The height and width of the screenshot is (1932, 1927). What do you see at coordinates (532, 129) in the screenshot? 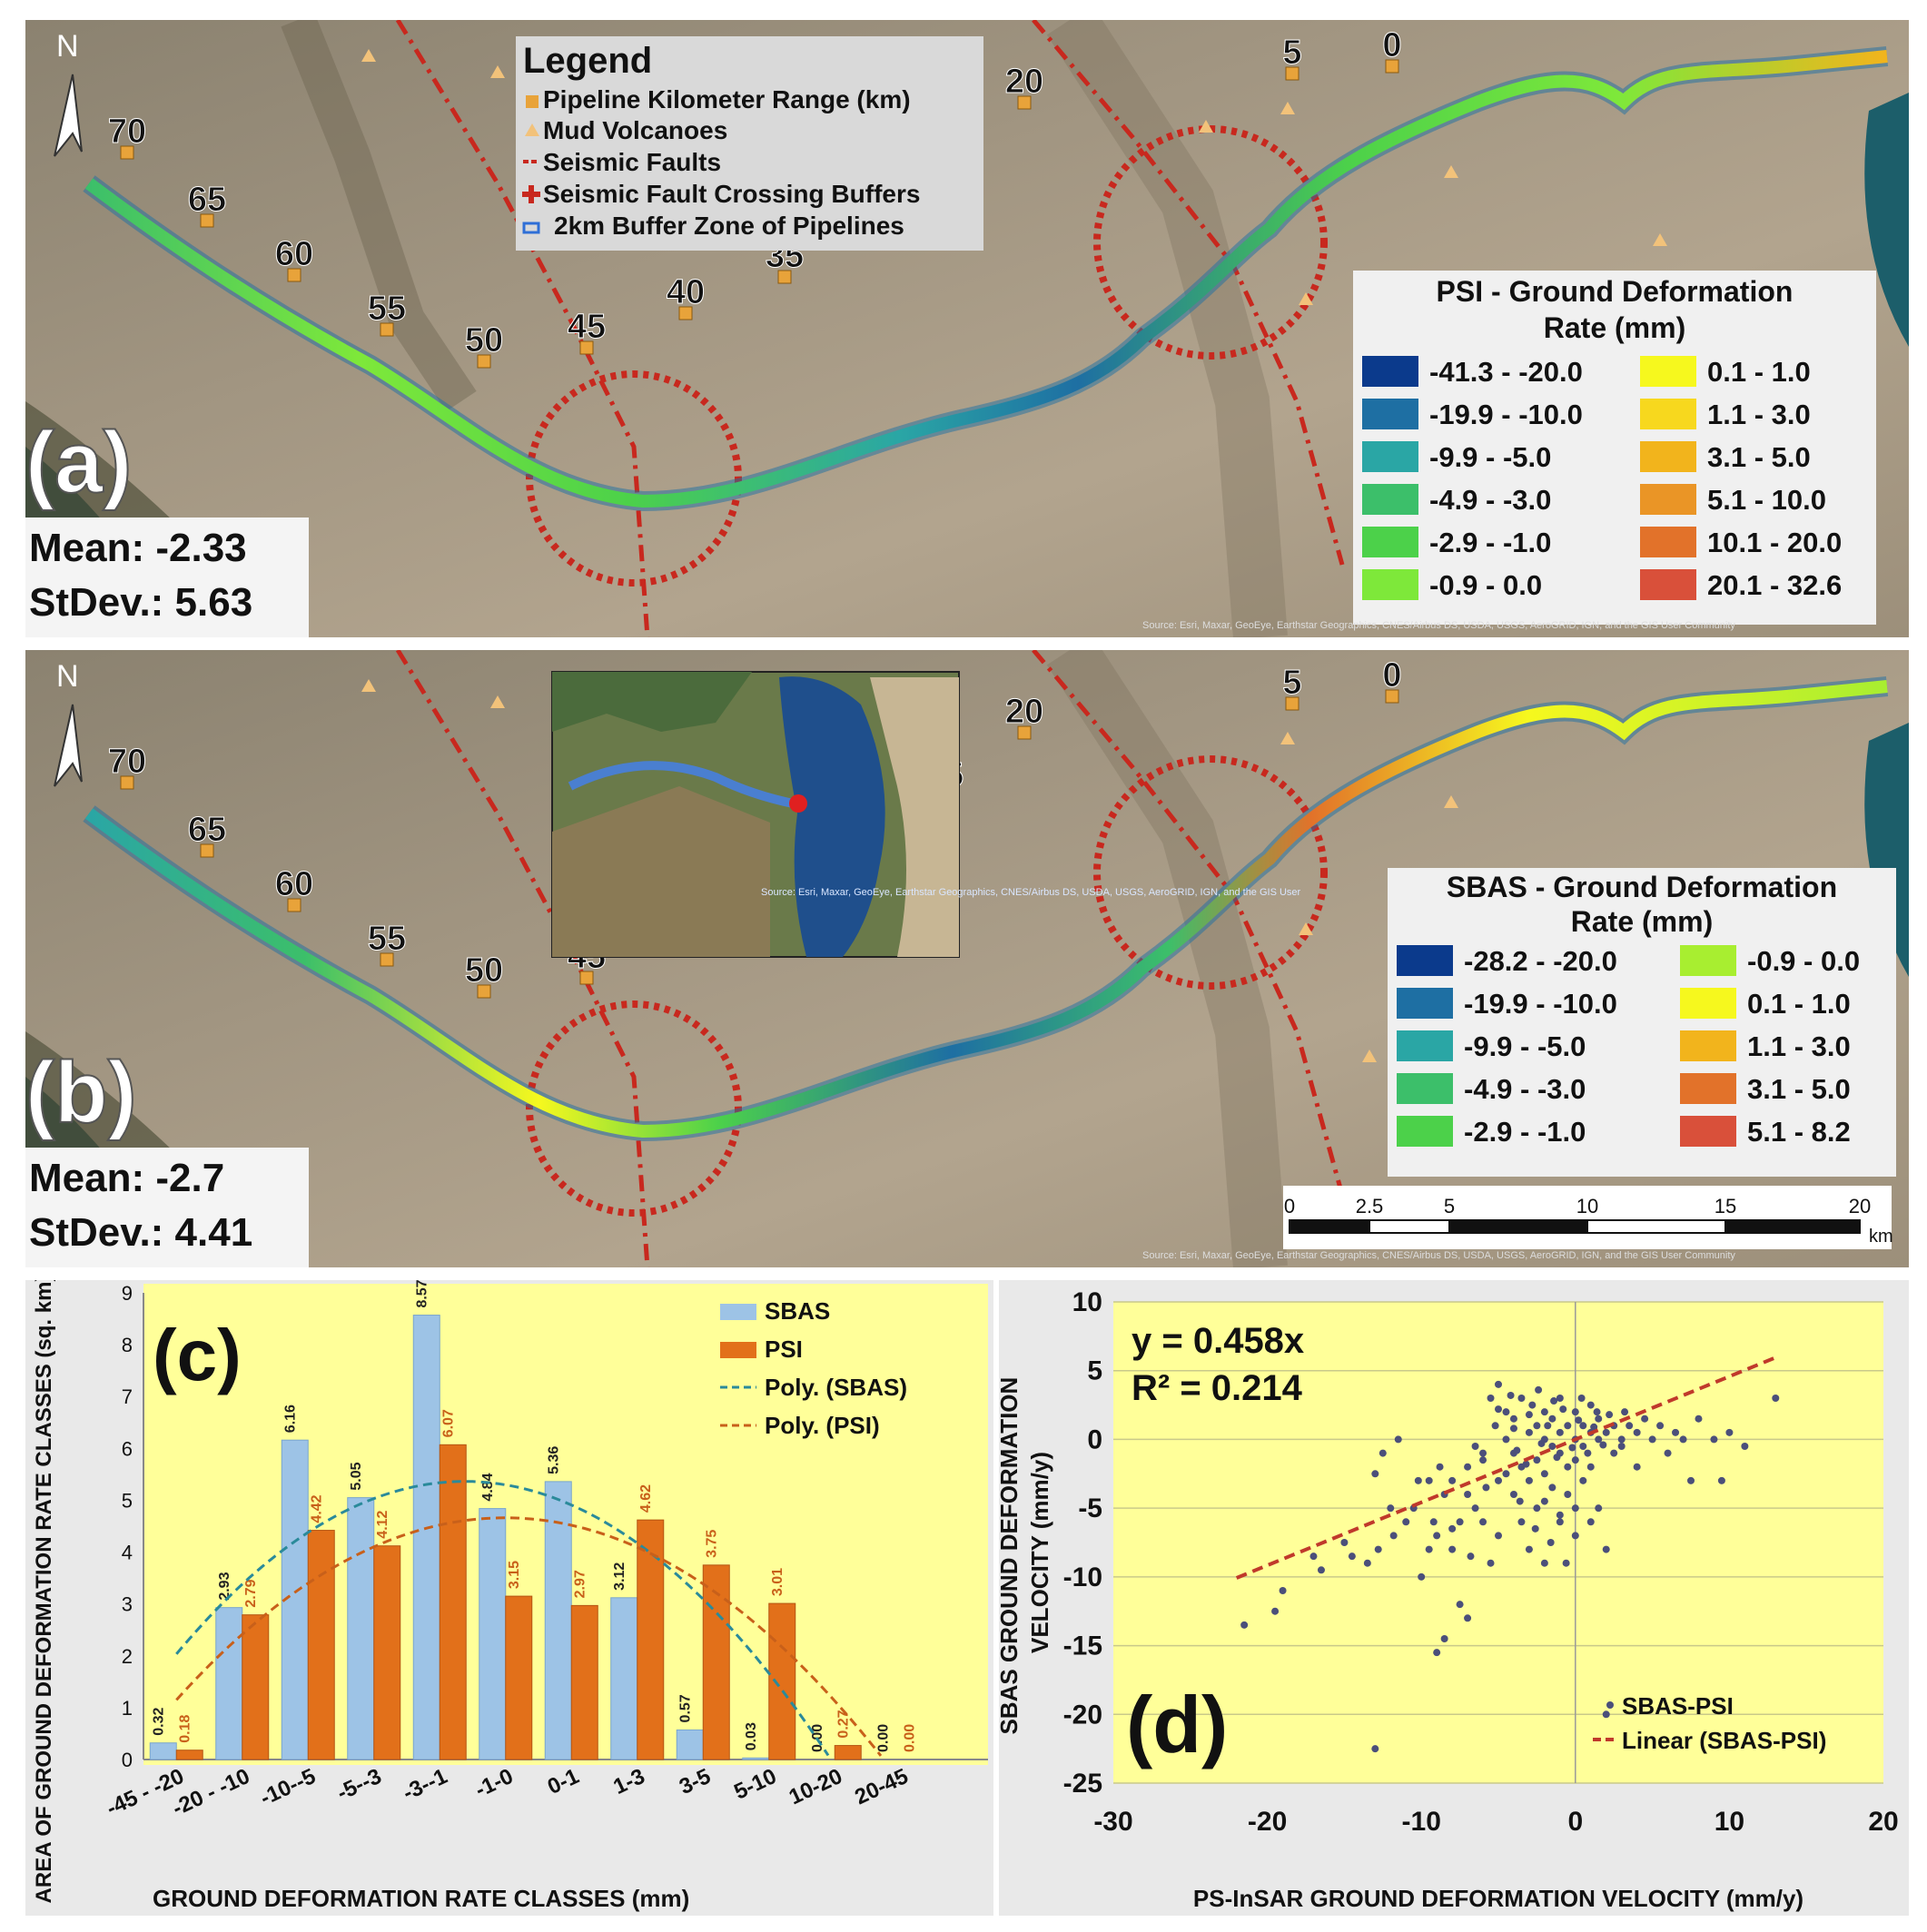
I see `mud-volcano-icon` at bounding box center [532, 129].